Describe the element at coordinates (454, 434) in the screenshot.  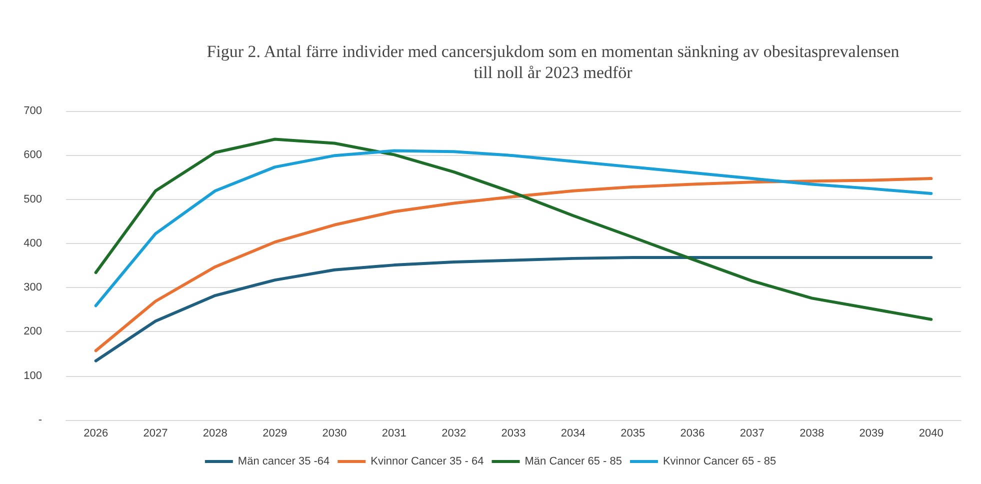
I see `x-tick-label: 2032` at that location.